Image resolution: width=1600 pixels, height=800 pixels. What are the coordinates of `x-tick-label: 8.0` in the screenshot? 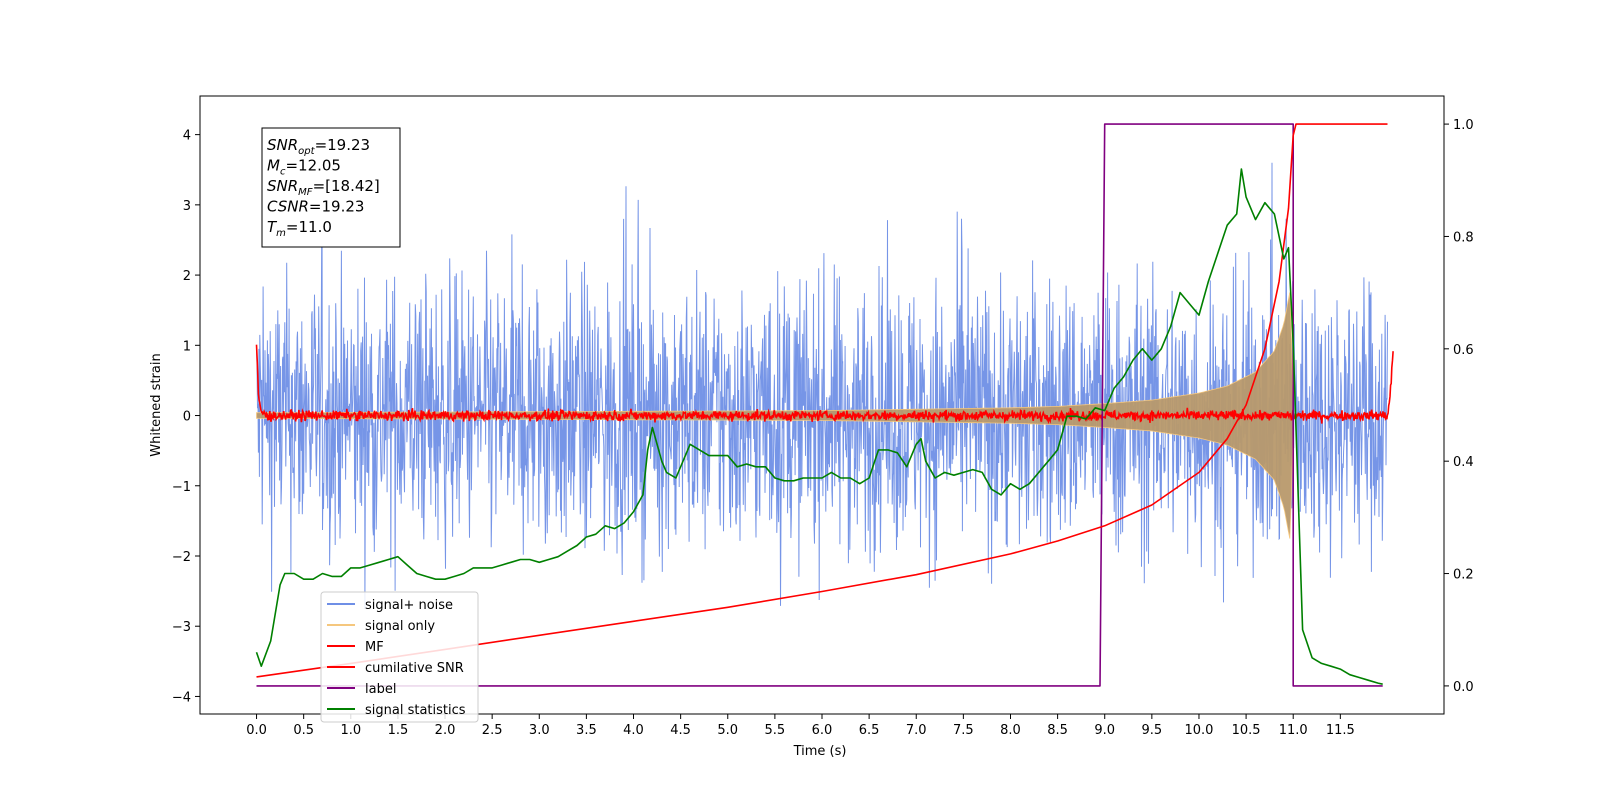 It's located at (1010, 730).